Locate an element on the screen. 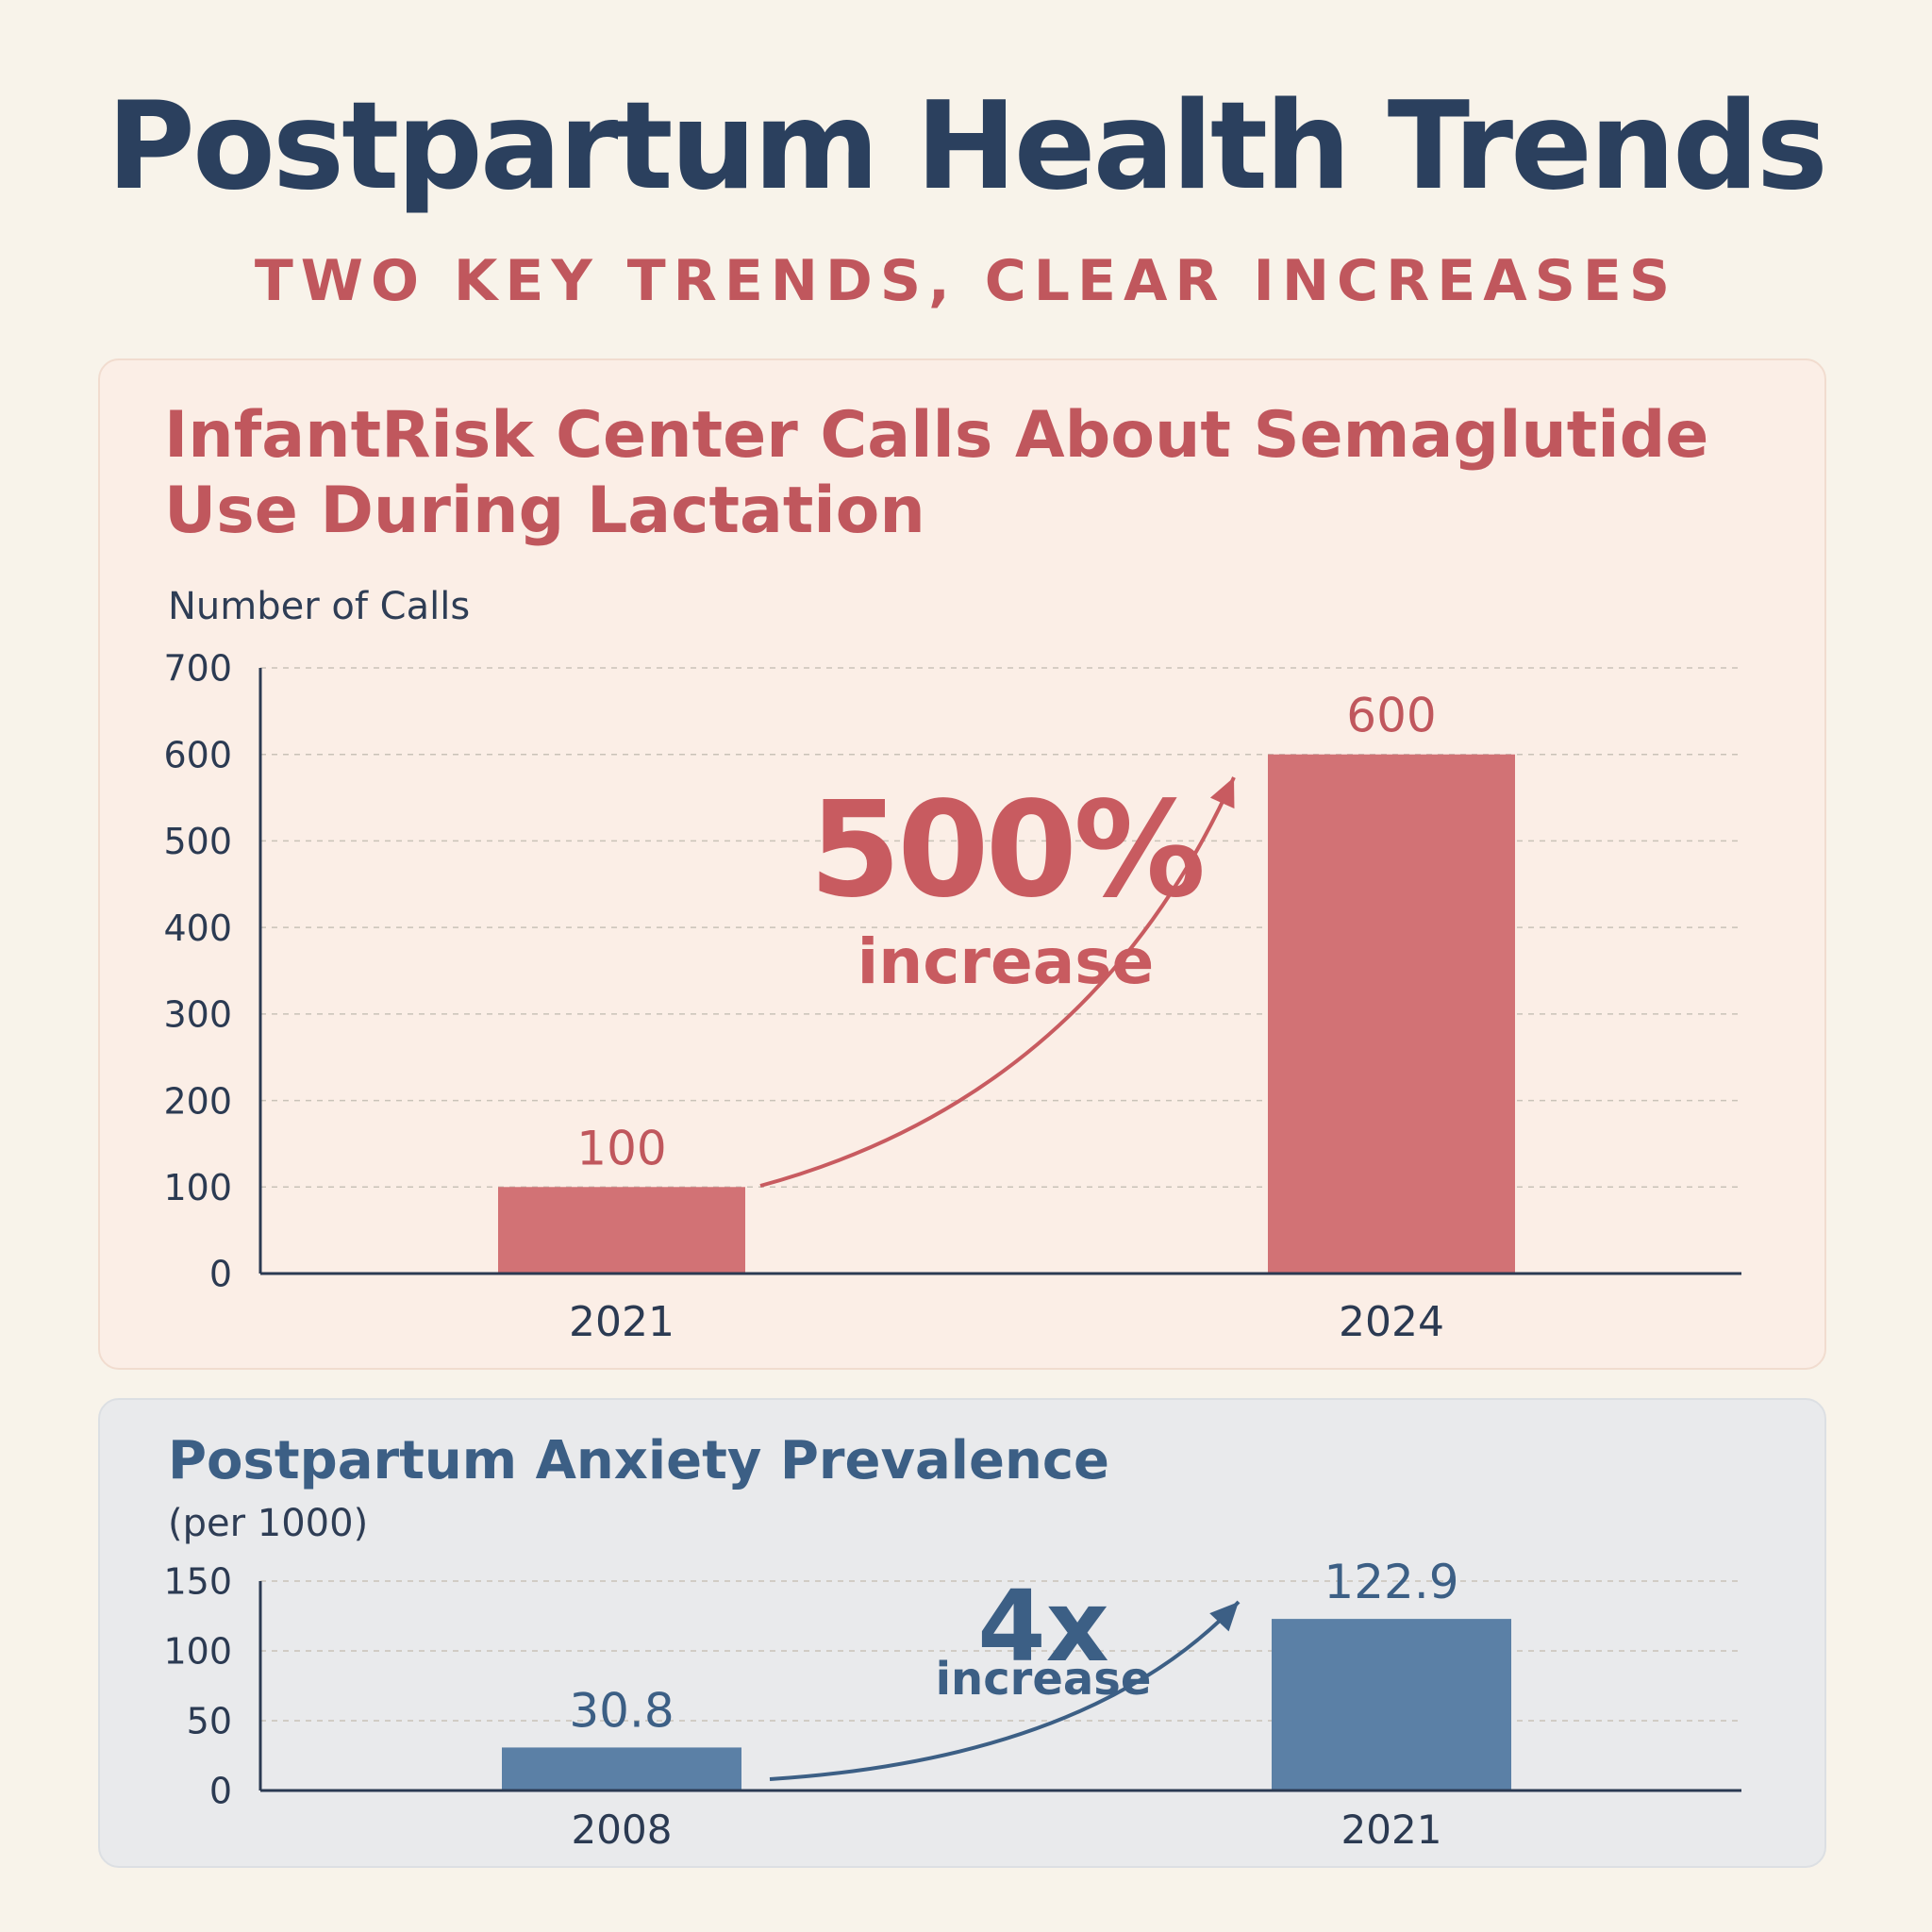  anxiety-bar-chart: 0 50 100 150 30.8 2008 122.9 2021 is located at coordinates (952, 1704).